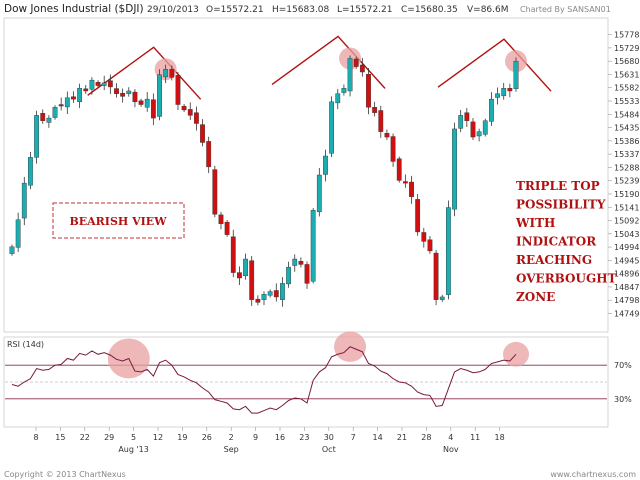  I want to click on price-tick-label: 15337, so click(626, 154).